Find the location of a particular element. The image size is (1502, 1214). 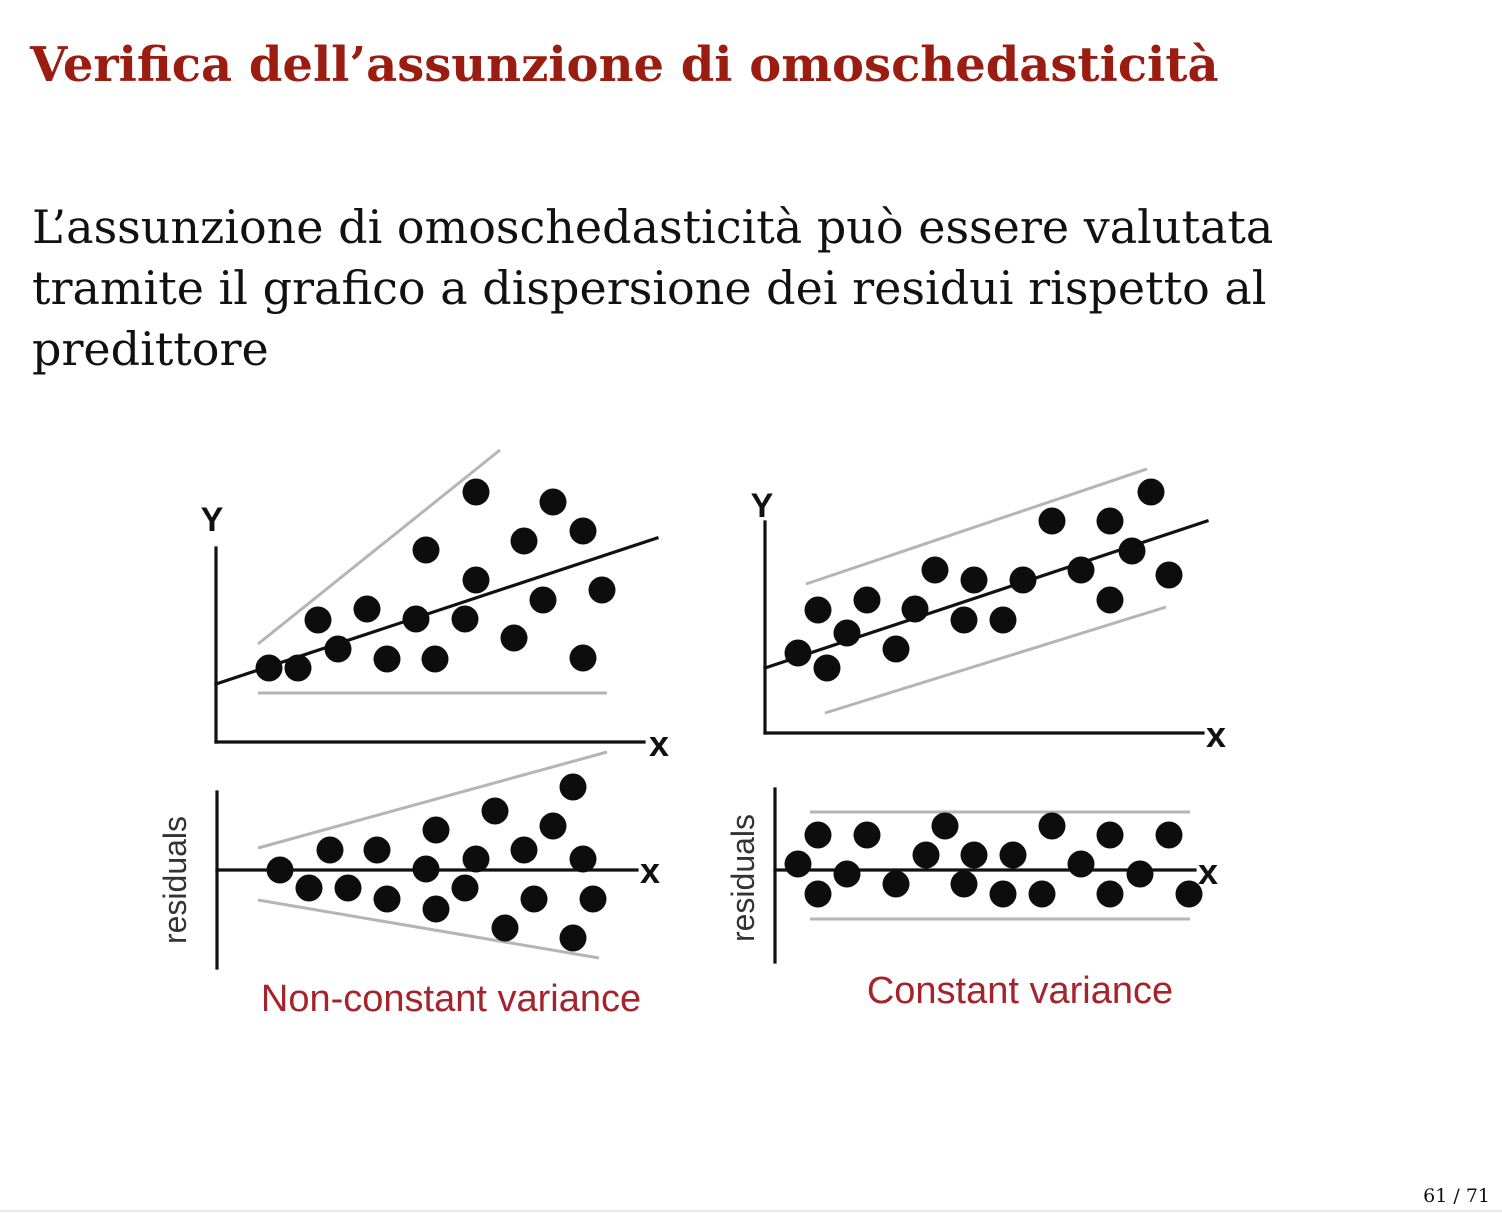

footer-rule is located at coordinates (751, 1211).